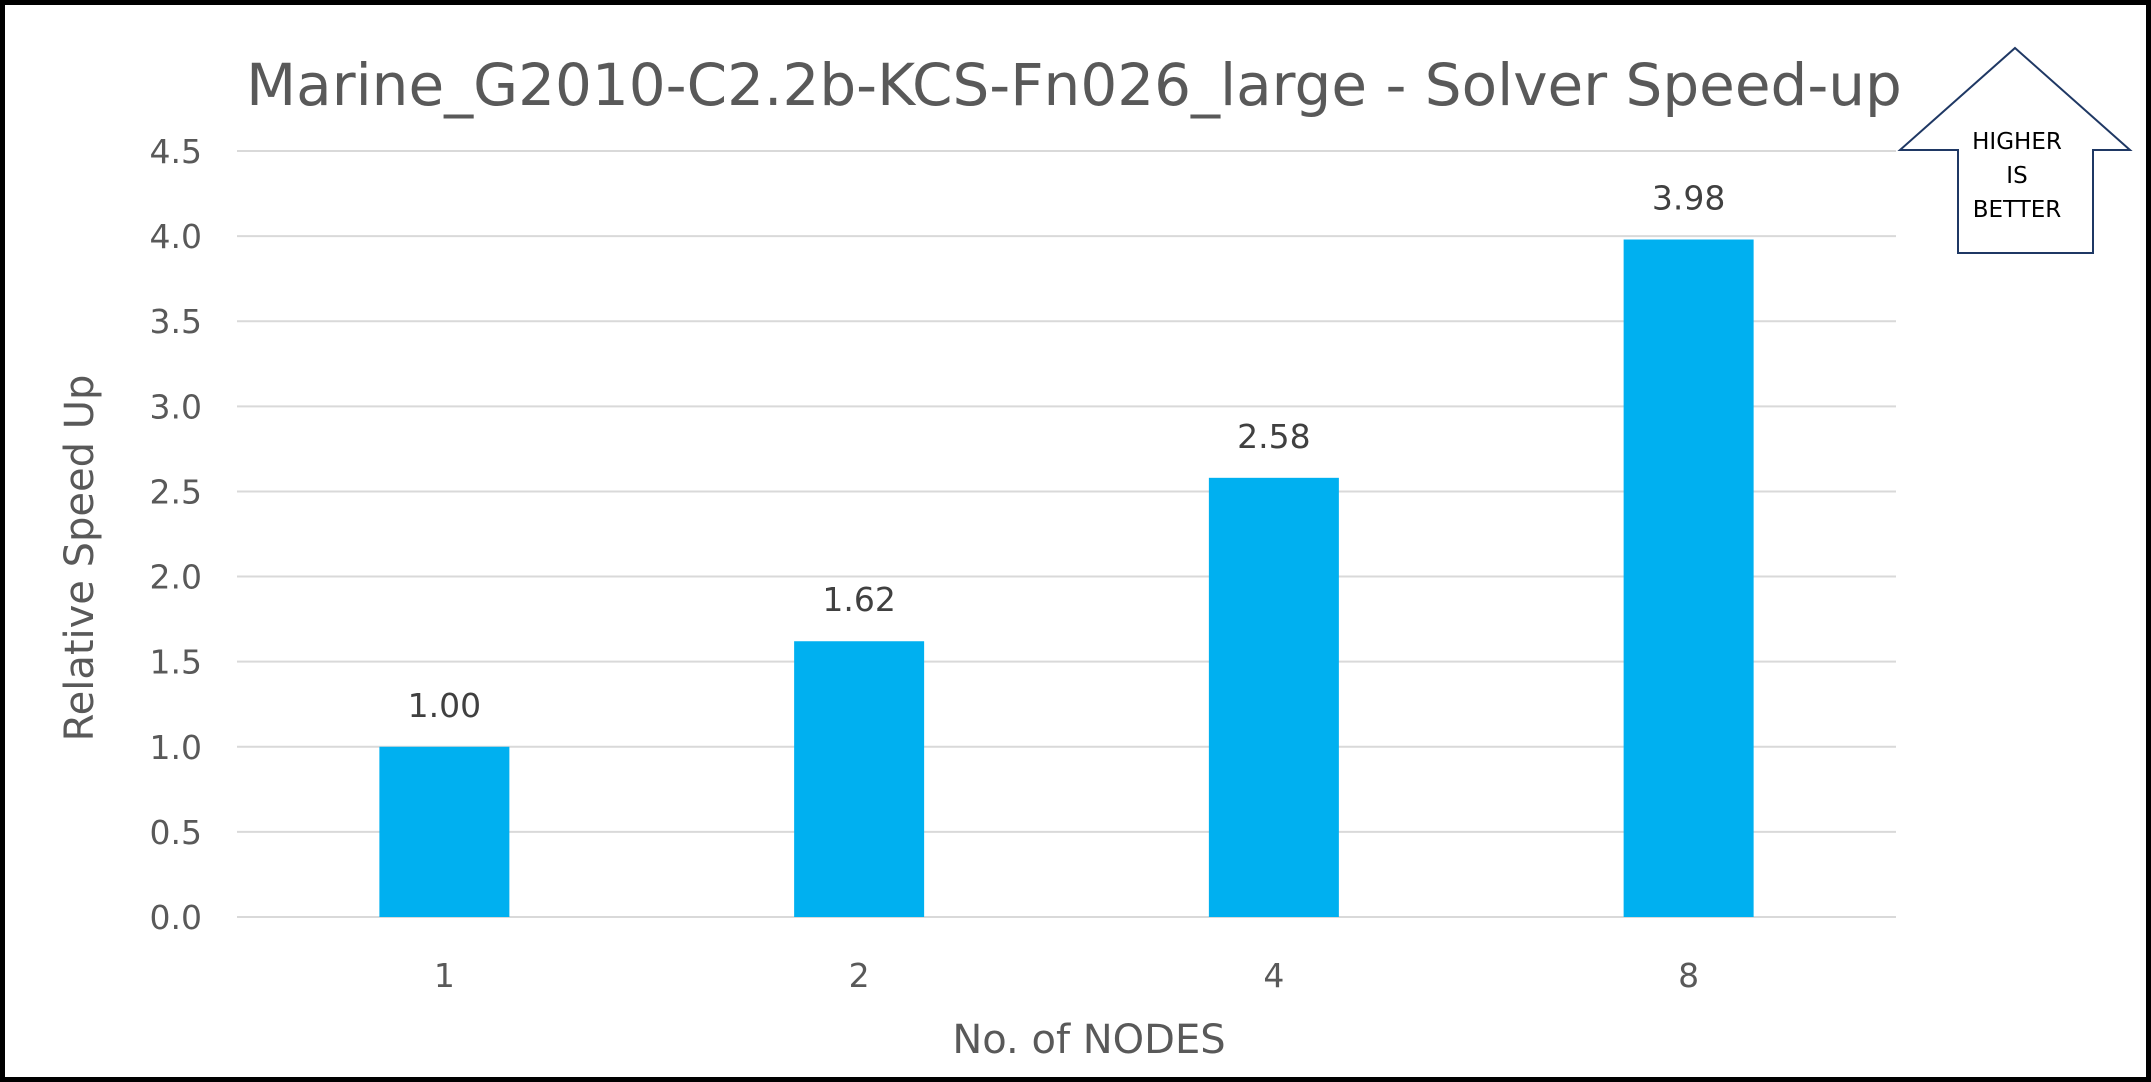  What do you see at coordinates (1273, 436) in the screenshot?
I see `data-label: 2.58` at bounding box center [1273, 436].